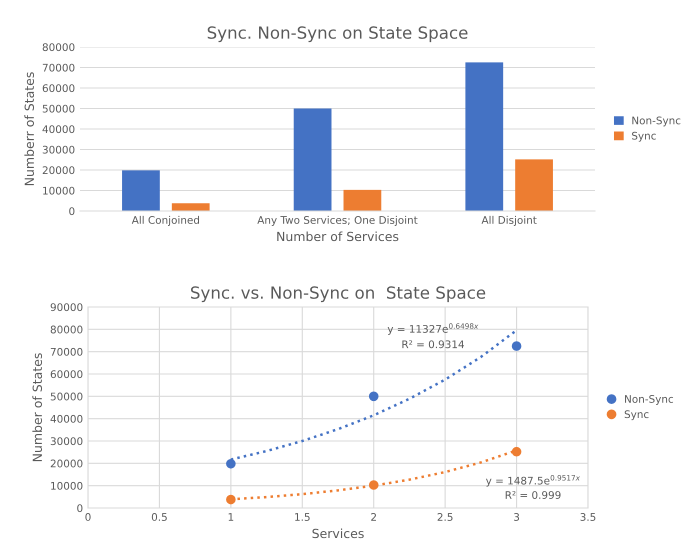 This screenshot has height=557, width=697. Describe the element at coordinates (37, 407) in the screenshot. I see `y-axis-title: Number of States` at that location.